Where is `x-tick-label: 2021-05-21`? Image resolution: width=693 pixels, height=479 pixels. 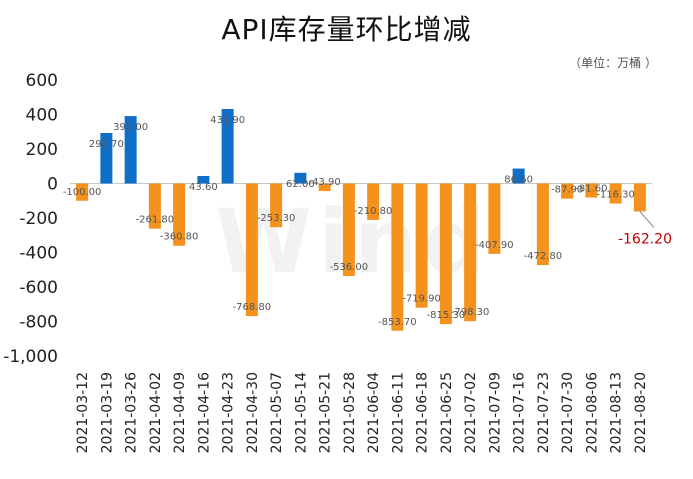 x-tick-label: 2021-05-21 is located at coordinates (326, 412).